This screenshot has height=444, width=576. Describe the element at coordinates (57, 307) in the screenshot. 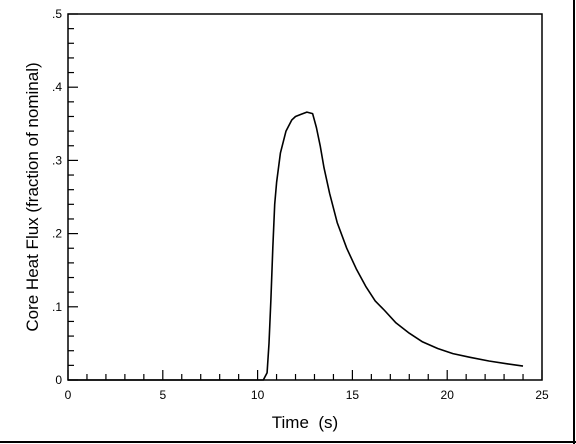

I see `y-tick-label: .1` at that location.